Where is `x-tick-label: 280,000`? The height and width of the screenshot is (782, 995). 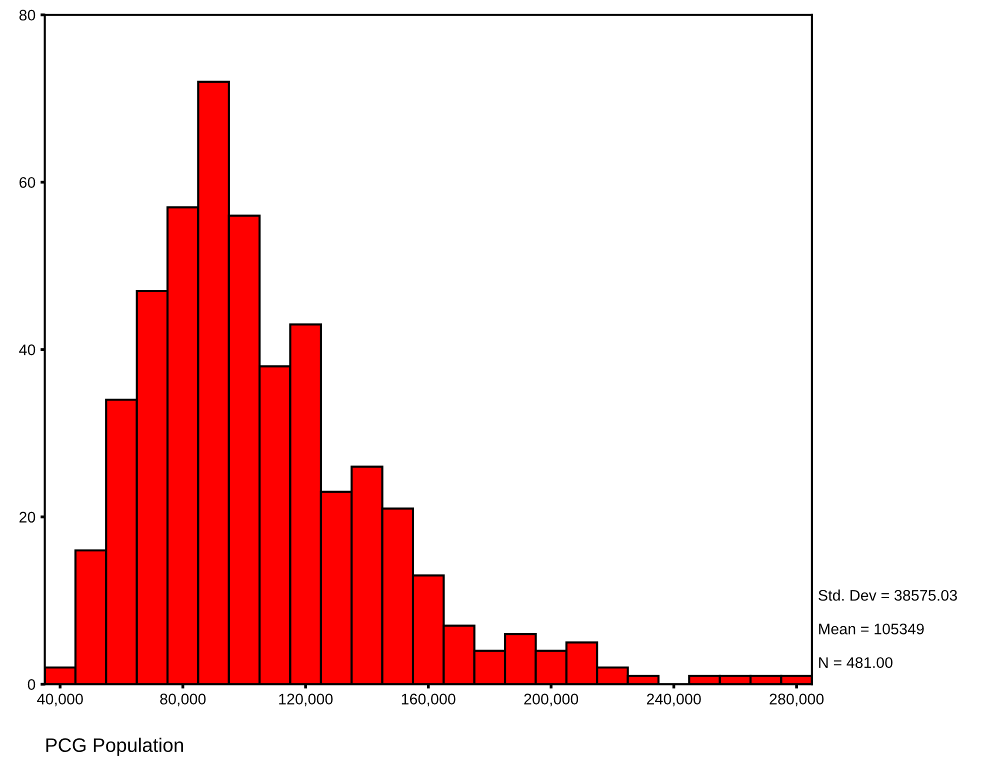
x-tick-label: 280,000 is located at coordinates (797, 700).